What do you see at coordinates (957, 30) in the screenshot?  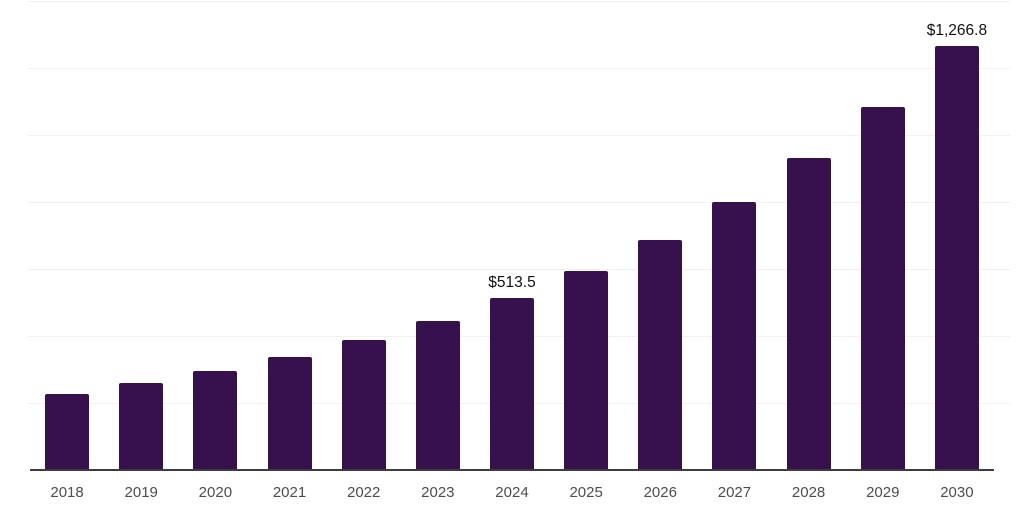 I see `bar-value-label-2030: $1,266.8` at bounding box center [957, 30].